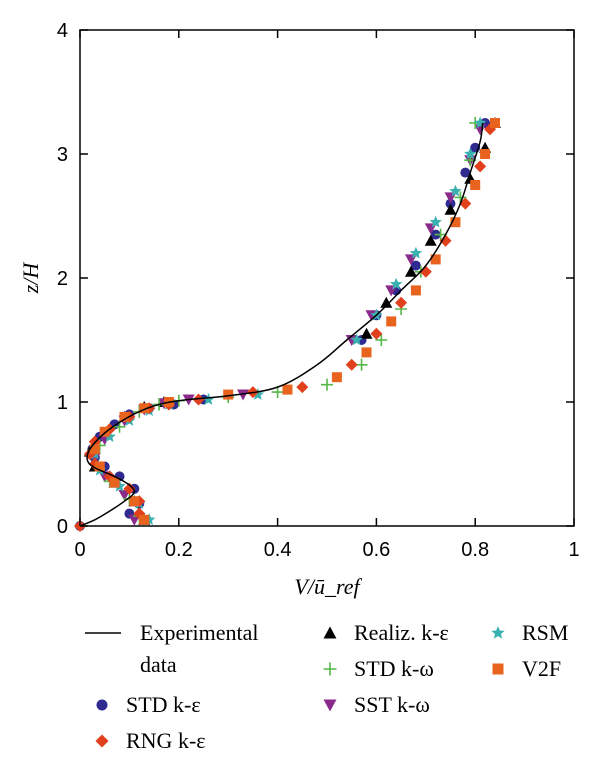 This screenshot has height=774, width=600. Describe the element at coordinates (278, 550) in the screenshot. I see `x-tick-label: 0.4` at that location.